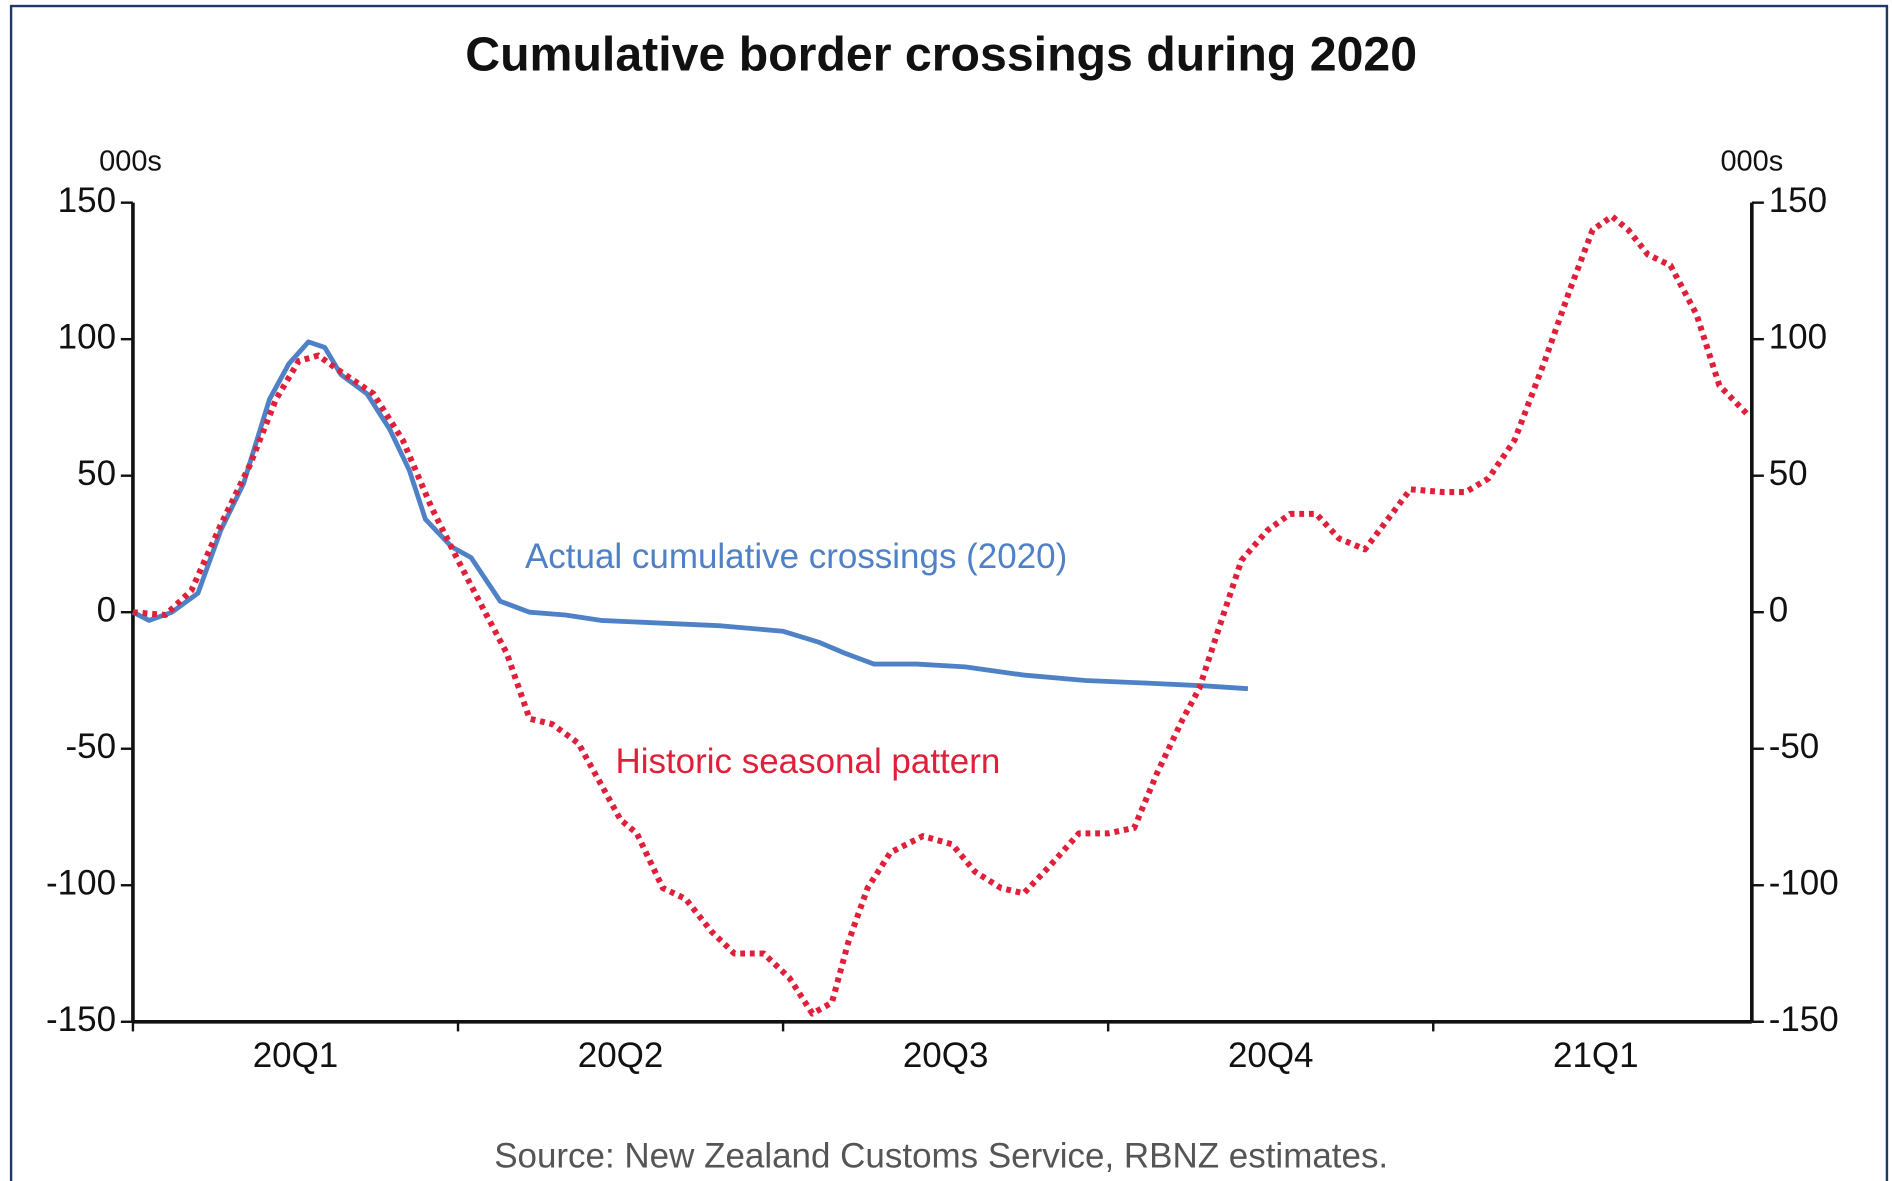 The image size is (1892, 1181). Describe the element at coordinates (296, 1055) in the screenshot. I see `x-tick-label: 20Q1` at that location.